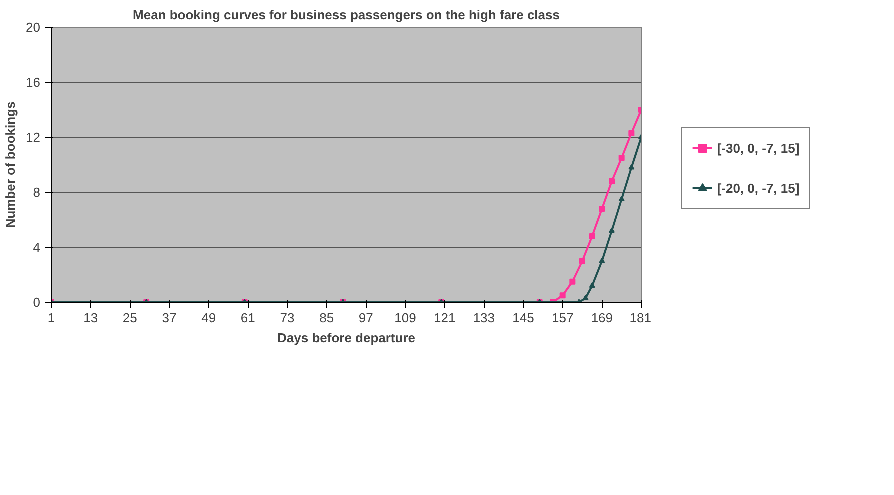 The height and width of the screenshot is (495, 894). I want to click on chart-title: Mean booking curves for business passengers on the high fare class, so click(346, 15).